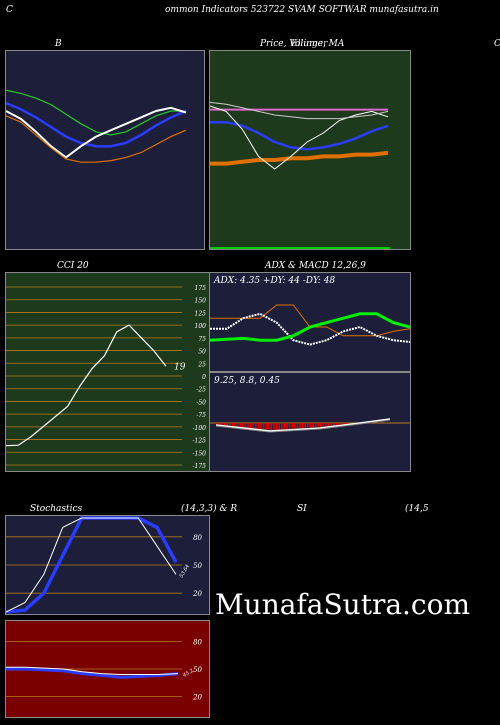  What do you see at coordinates (201, 364) in the screenshot?
I see `cci-tick-label: 25` at bounding box center [201, 364].